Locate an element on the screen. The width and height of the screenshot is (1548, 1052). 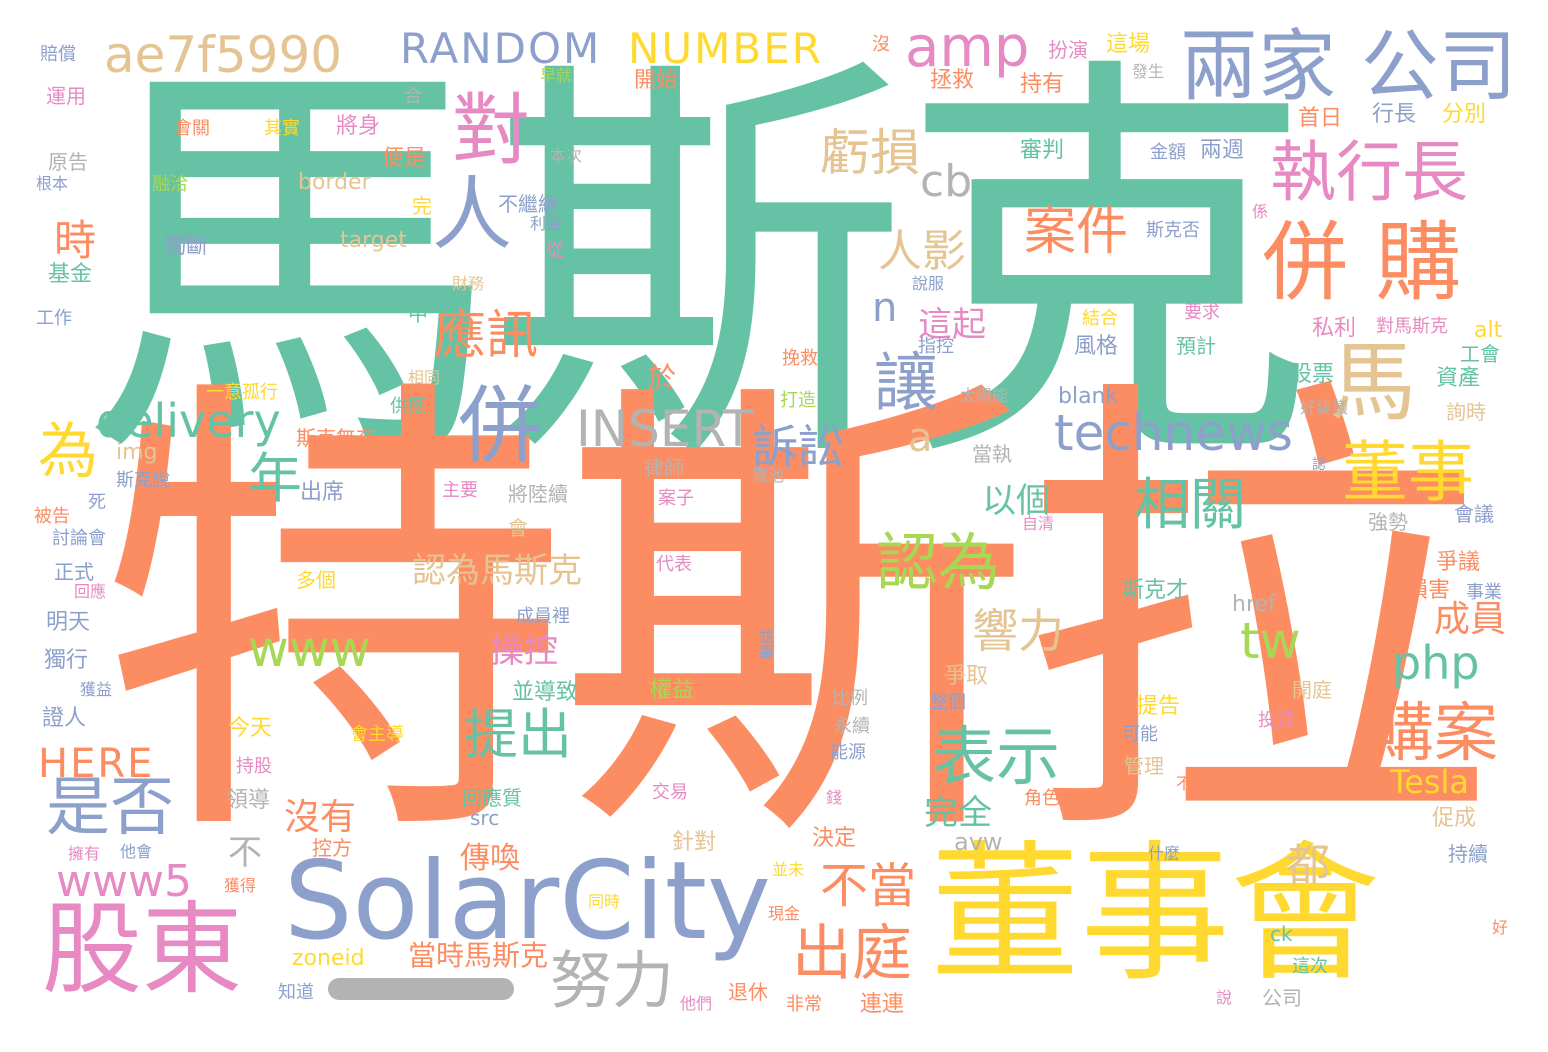
word-dongshi: 董事 is located at coordinates (1408, 472).